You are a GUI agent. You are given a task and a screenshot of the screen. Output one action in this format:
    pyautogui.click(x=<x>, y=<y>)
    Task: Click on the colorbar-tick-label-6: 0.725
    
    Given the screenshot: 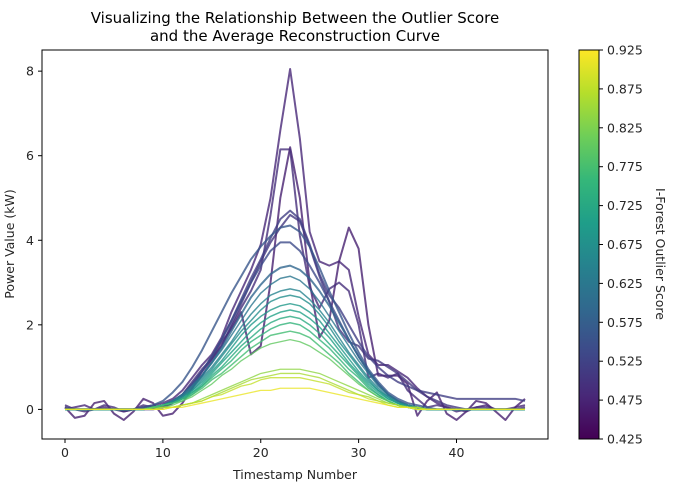 What is the action you would take?
    pyautogui.click(x=625, y=205)
    